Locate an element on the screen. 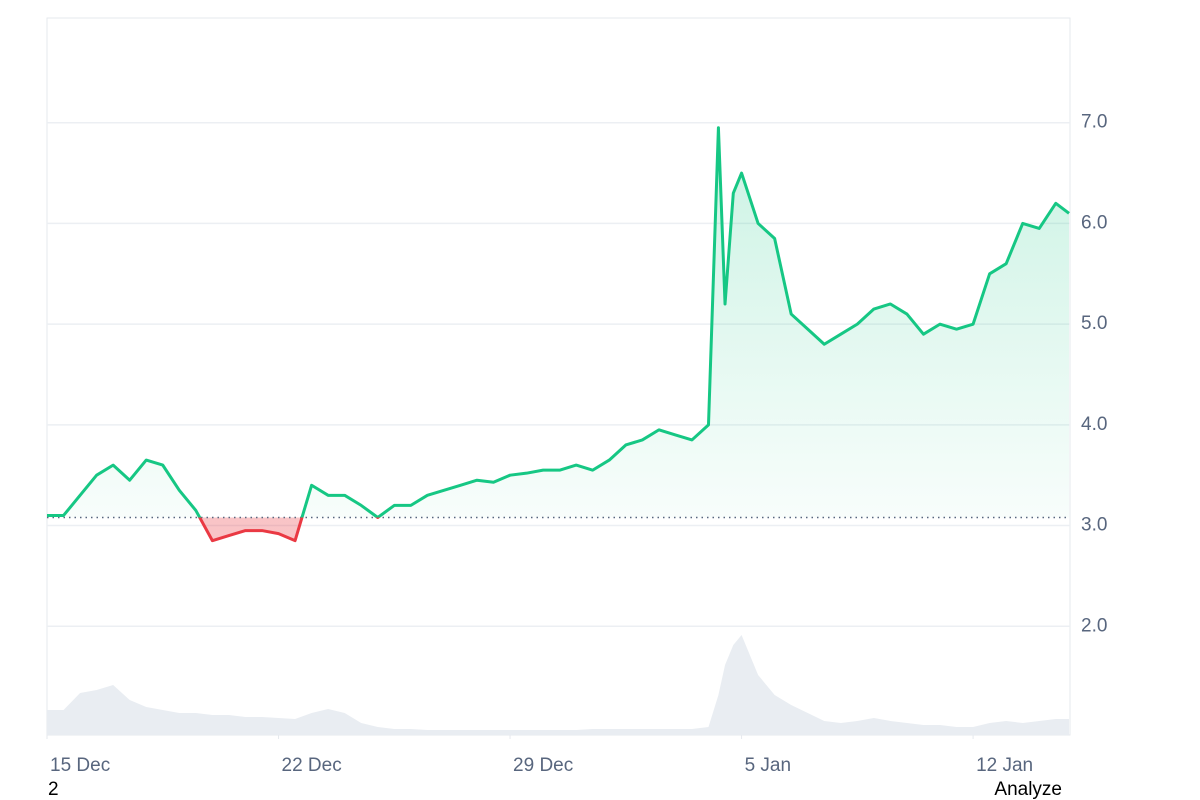 This screenshot has width=1200, height=800. y-tick-label: 3.0 is located at coordinates (1094, 525).